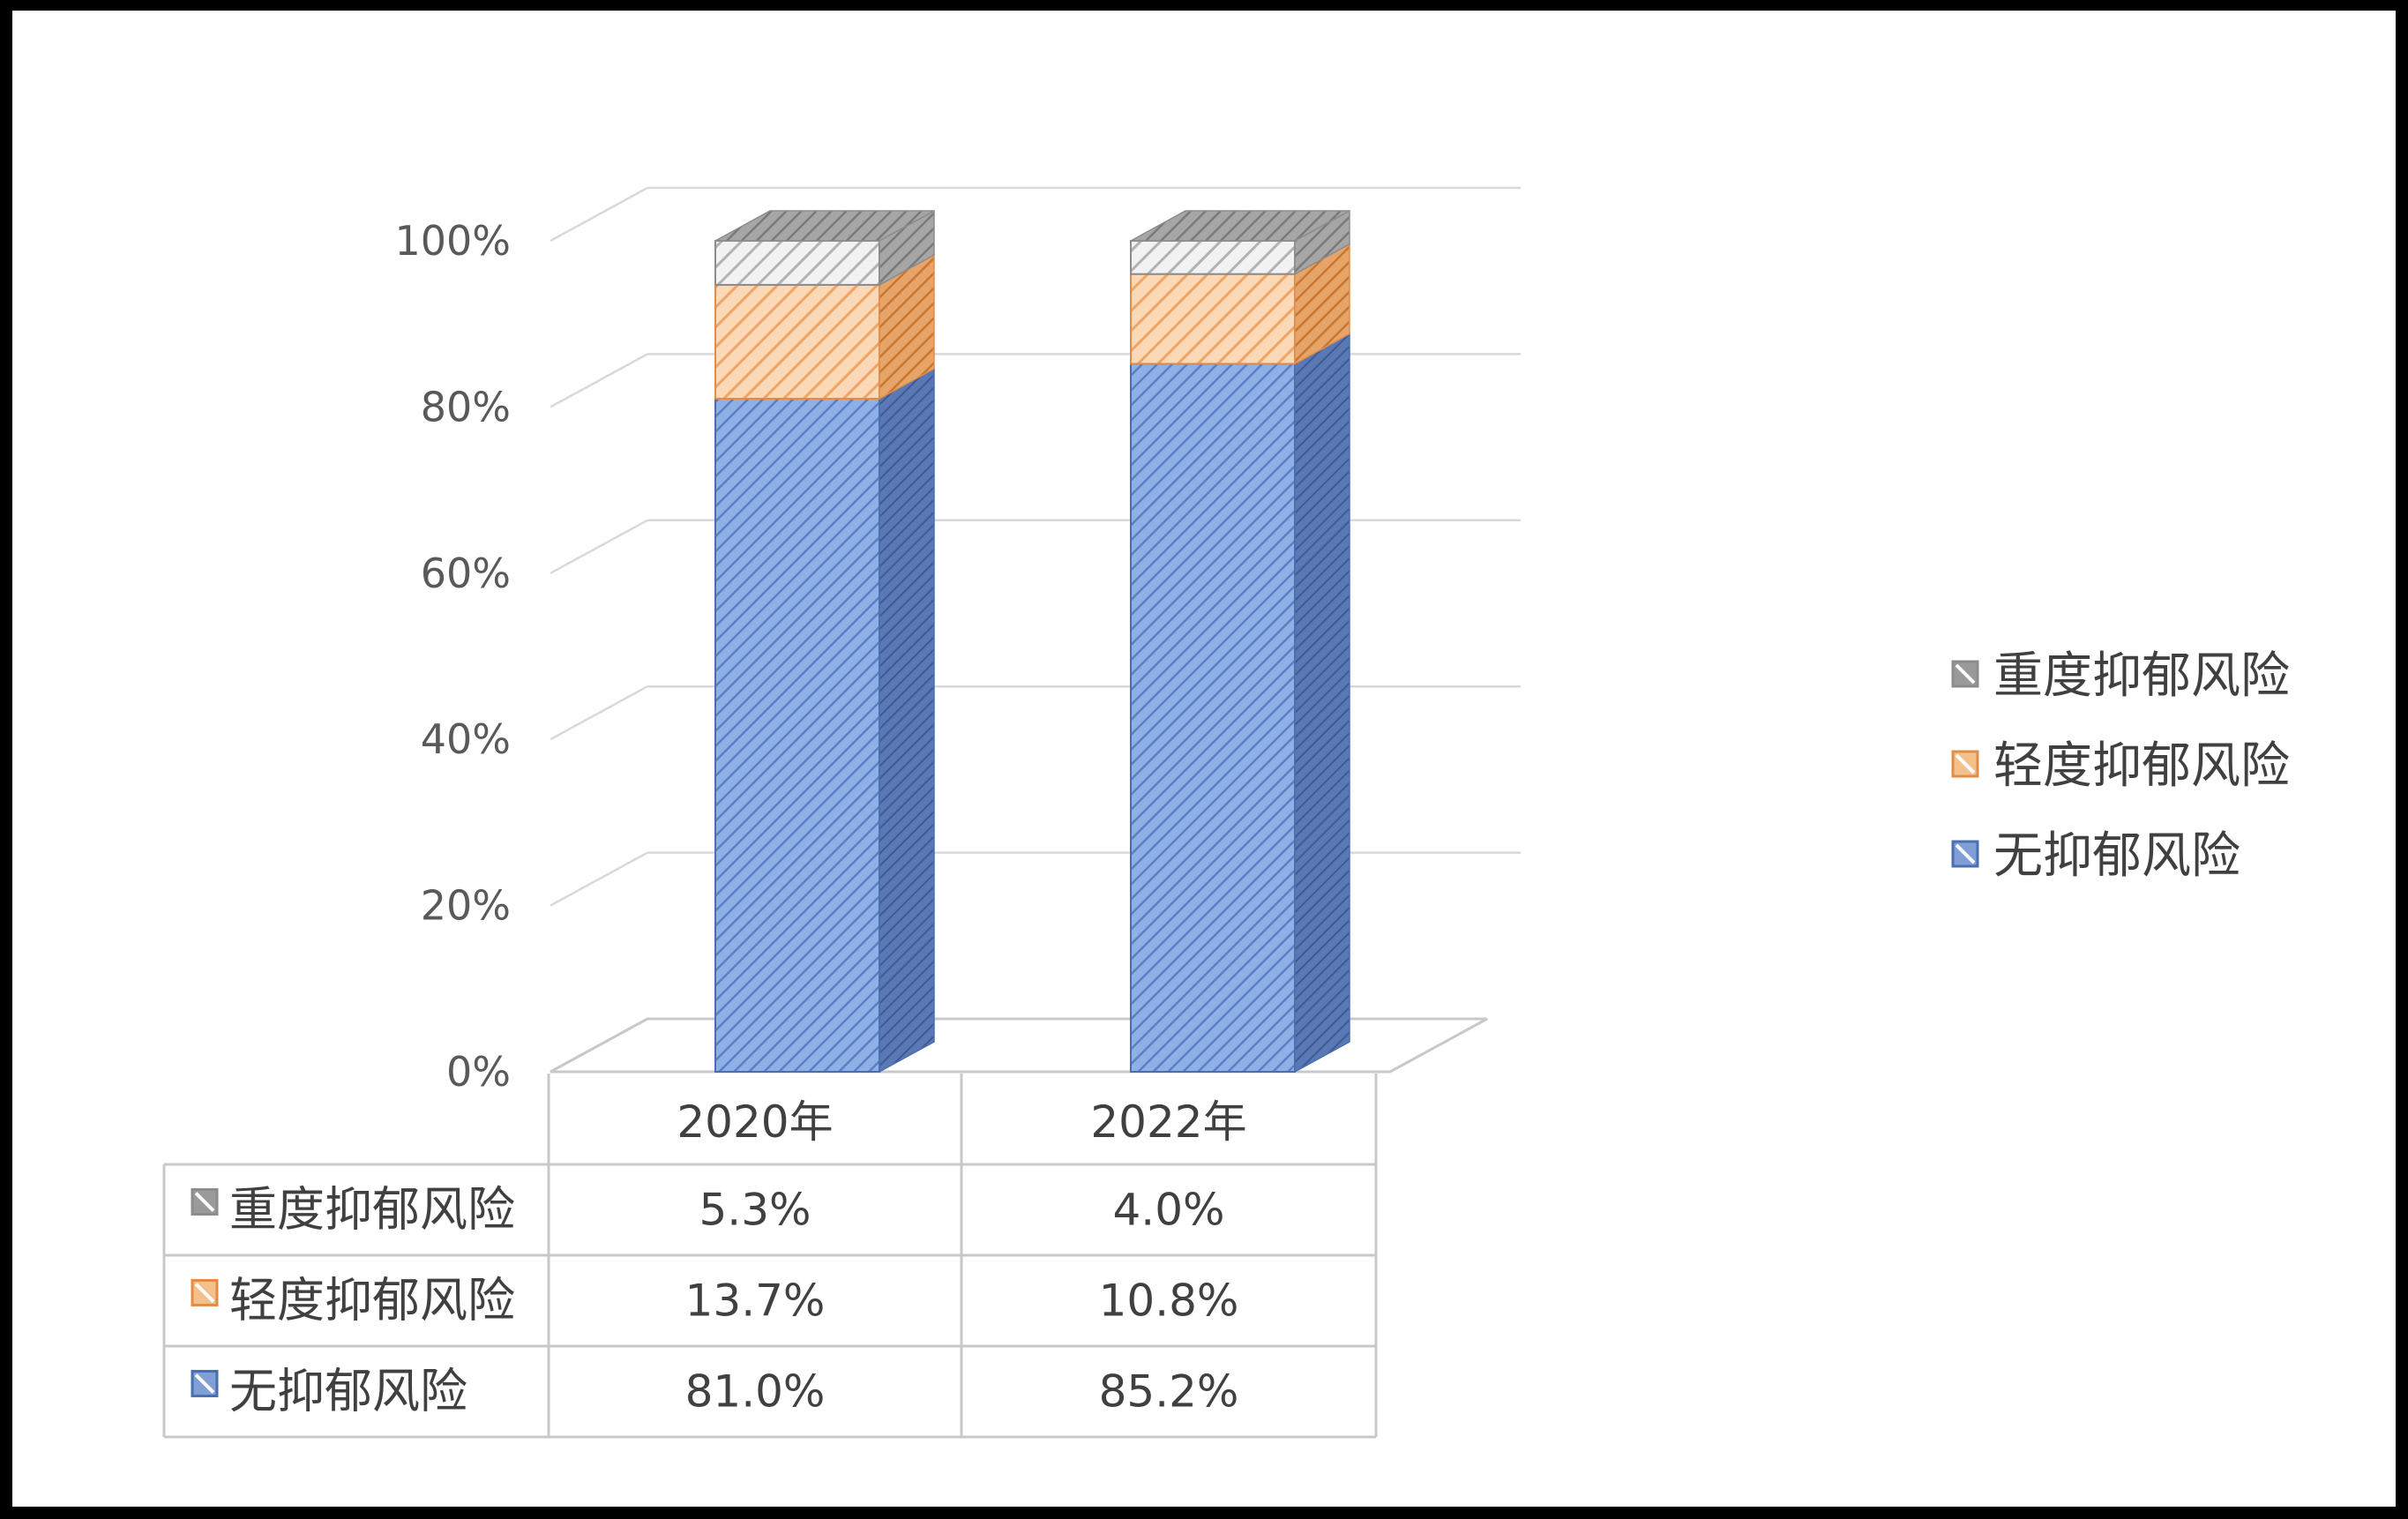  Describe the element at coordinates (2141, 676) in the screenshot. I see `legend-label: 重度抑郁风险` at that location.